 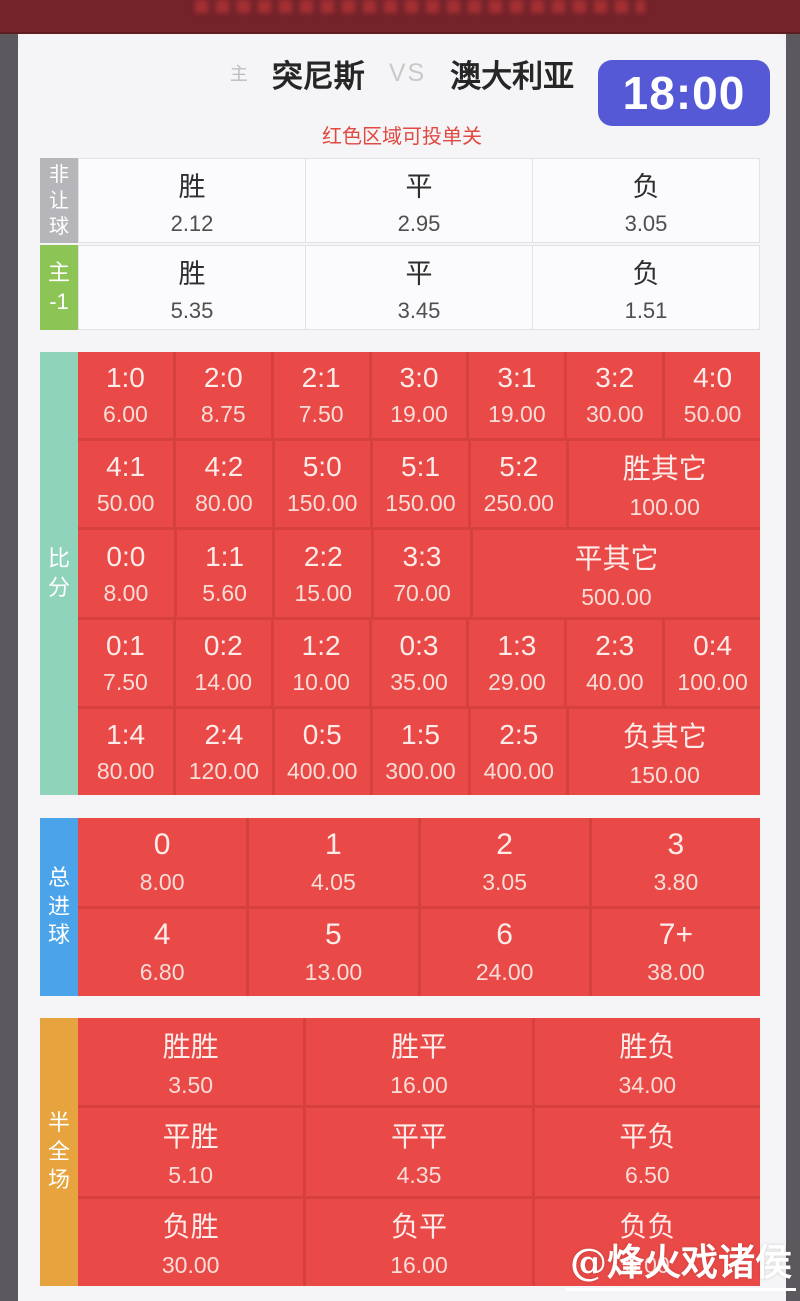 I want to click on odds-cell: 负胜 30.00, so click(x=191, y=1242).